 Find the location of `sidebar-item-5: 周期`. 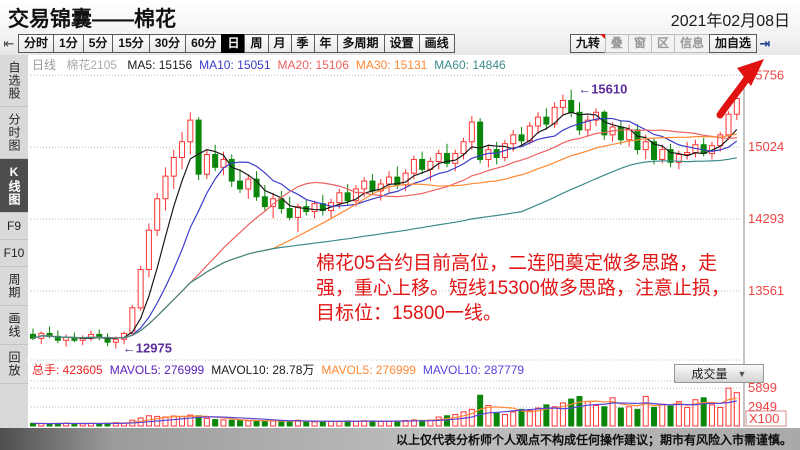

sidebar-item-5: 周期 is located at coordinates (14, 286).